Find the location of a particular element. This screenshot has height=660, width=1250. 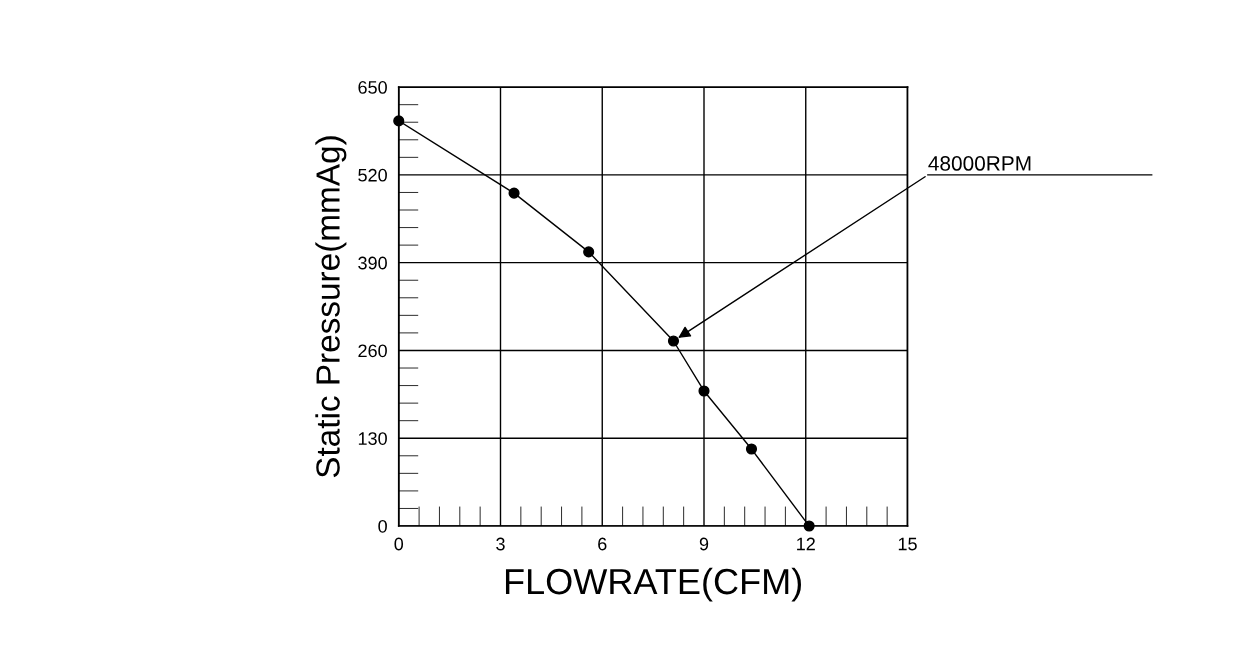

x-tick-label: 3 is located at coordinates (500, 544).